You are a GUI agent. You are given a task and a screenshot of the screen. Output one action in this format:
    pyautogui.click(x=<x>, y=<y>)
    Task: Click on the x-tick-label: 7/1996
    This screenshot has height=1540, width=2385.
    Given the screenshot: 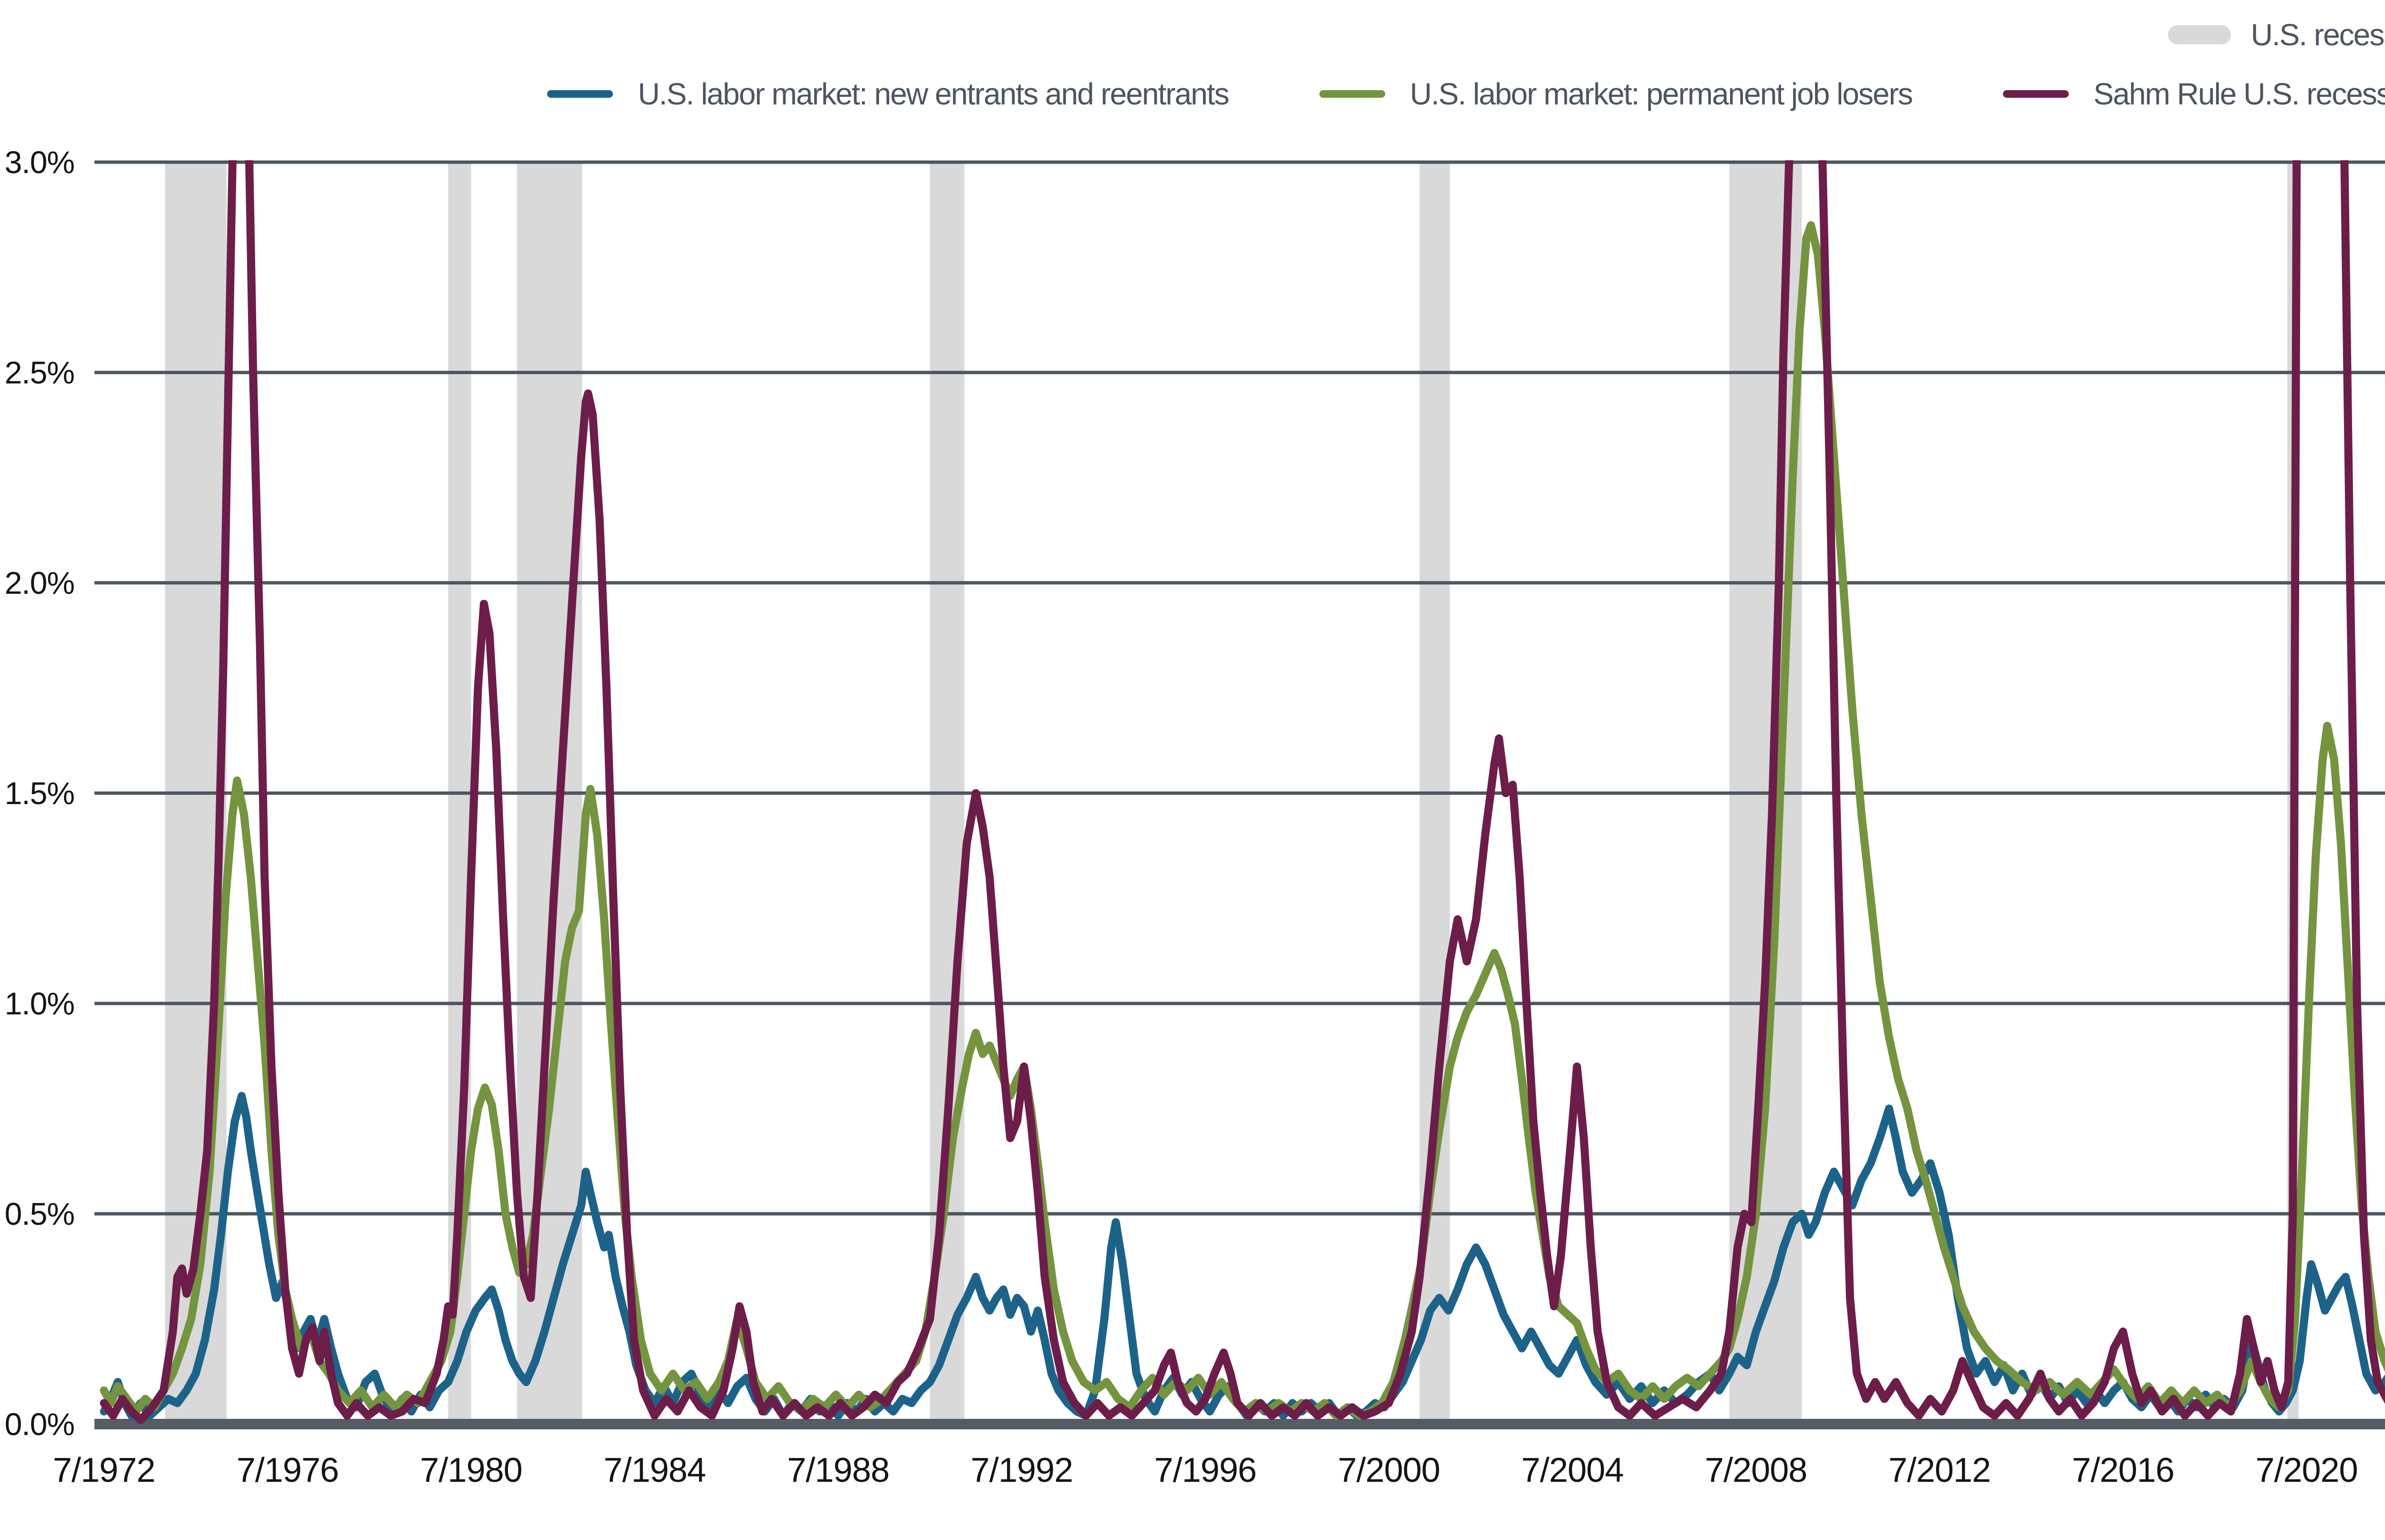 What is the action you would take?
    pyautogui.click(x=1205, y=1470)
    